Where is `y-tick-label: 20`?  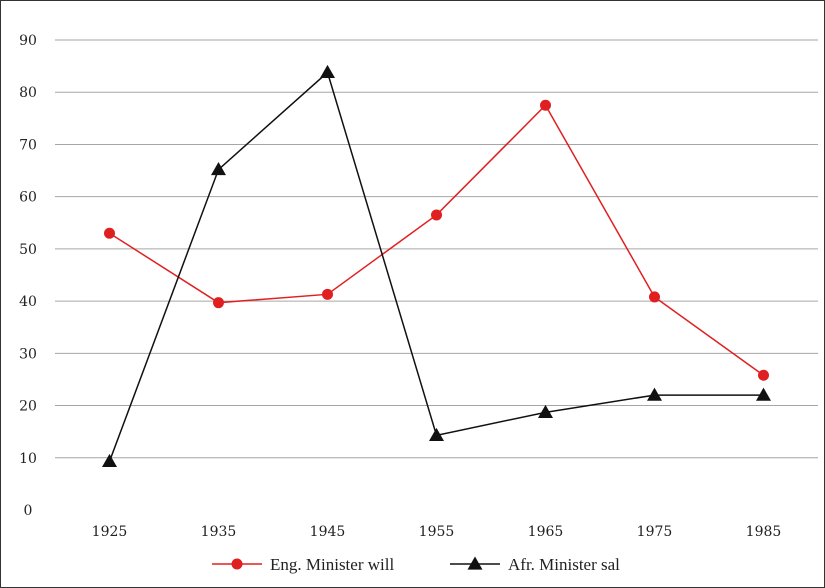
y-tick-label: 20 is located at coordinates (28, 407).